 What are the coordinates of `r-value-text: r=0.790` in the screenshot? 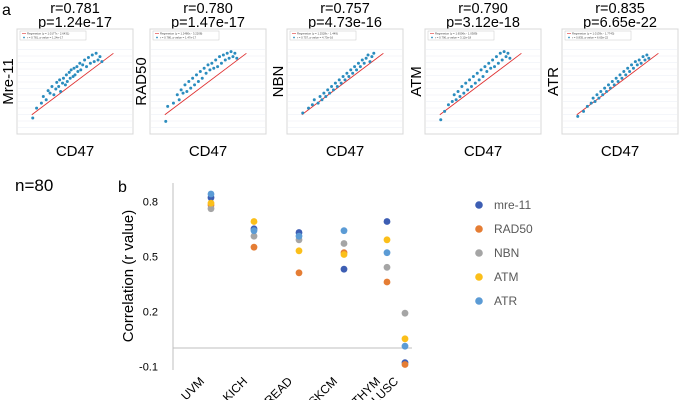 It's located at (483, 9).